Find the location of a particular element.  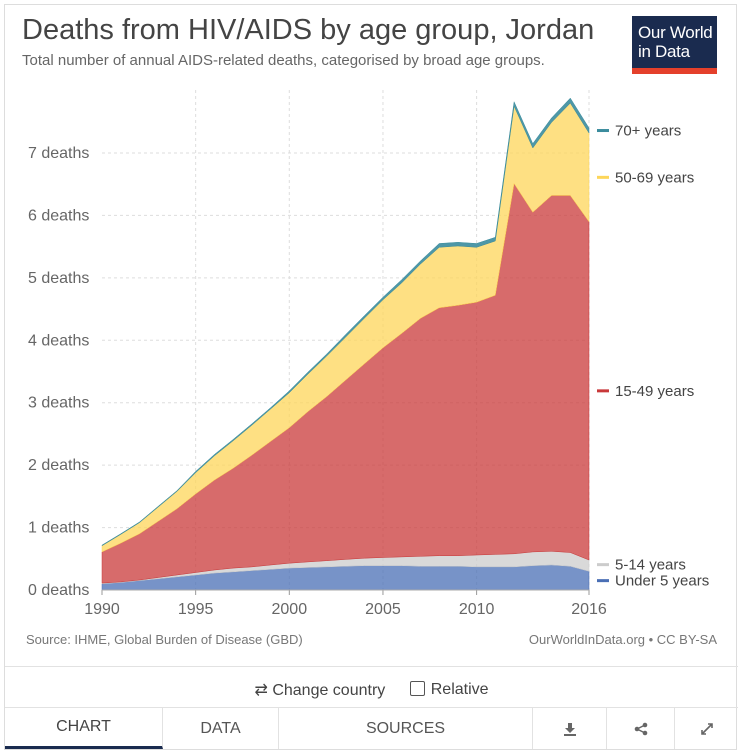

y-tick-label: 4 deaths is located at coordinates (58, 340).